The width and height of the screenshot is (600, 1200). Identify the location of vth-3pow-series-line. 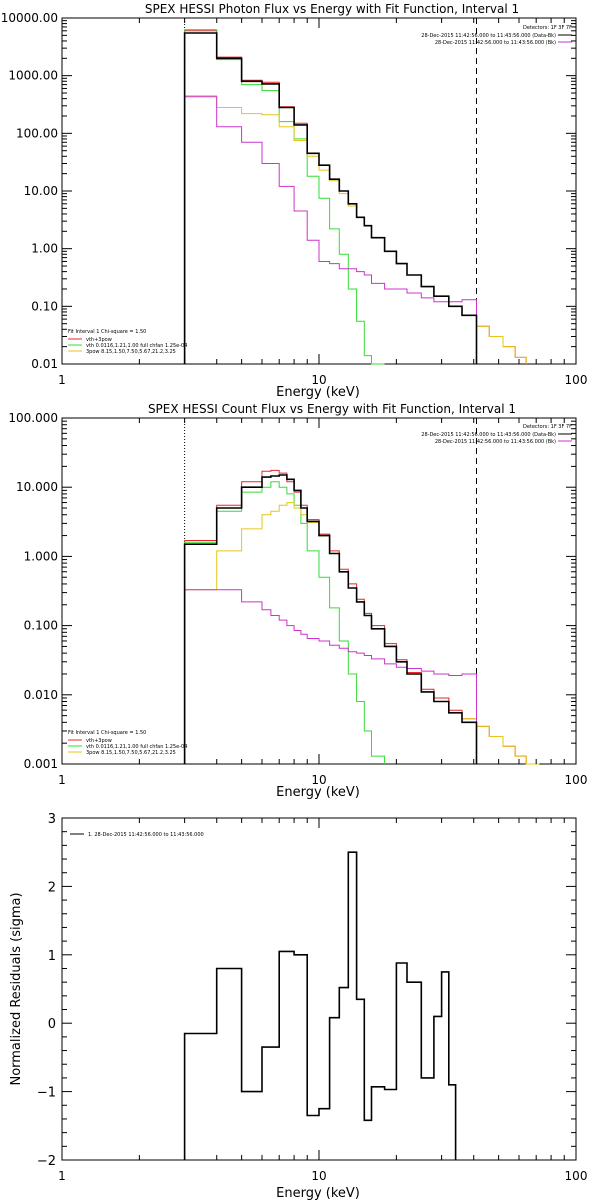
(362, 617).